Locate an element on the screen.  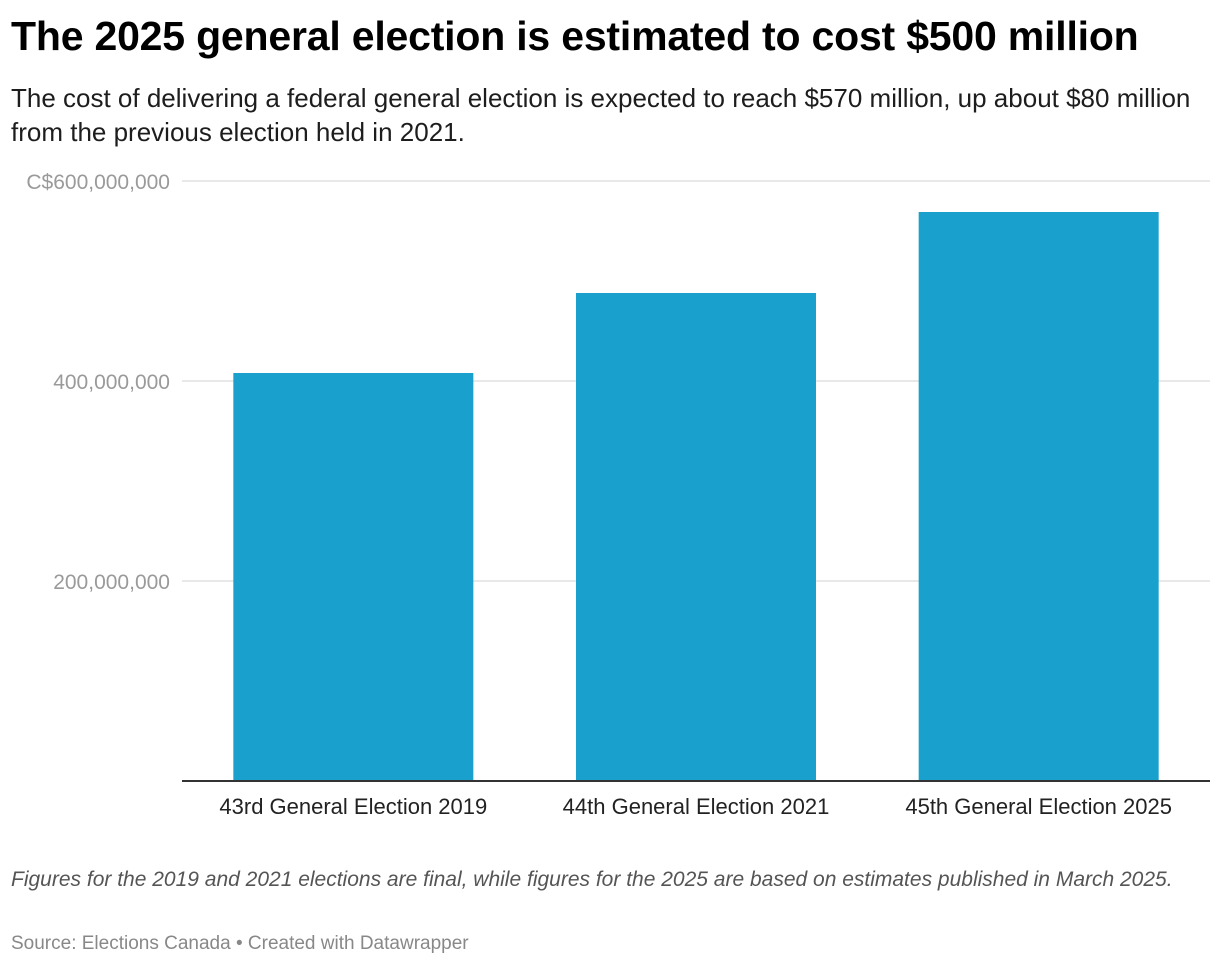
x-tick-label: 44th General Election 2021 is located at coordinates (696, 806).